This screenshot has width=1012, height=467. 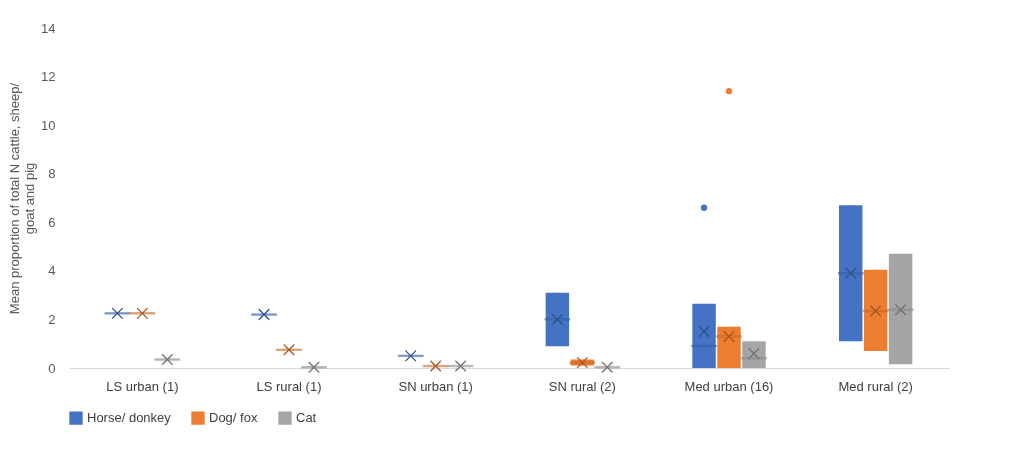 I want to click on x-tick-label: SN urban (1), so click(x=435, y=386).